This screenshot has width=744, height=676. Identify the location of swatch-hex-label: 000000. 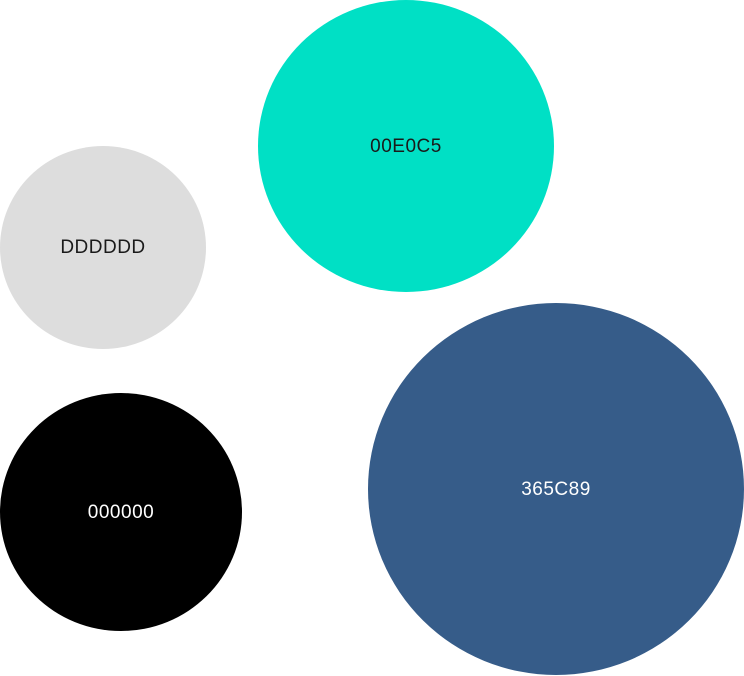
(121, 512).